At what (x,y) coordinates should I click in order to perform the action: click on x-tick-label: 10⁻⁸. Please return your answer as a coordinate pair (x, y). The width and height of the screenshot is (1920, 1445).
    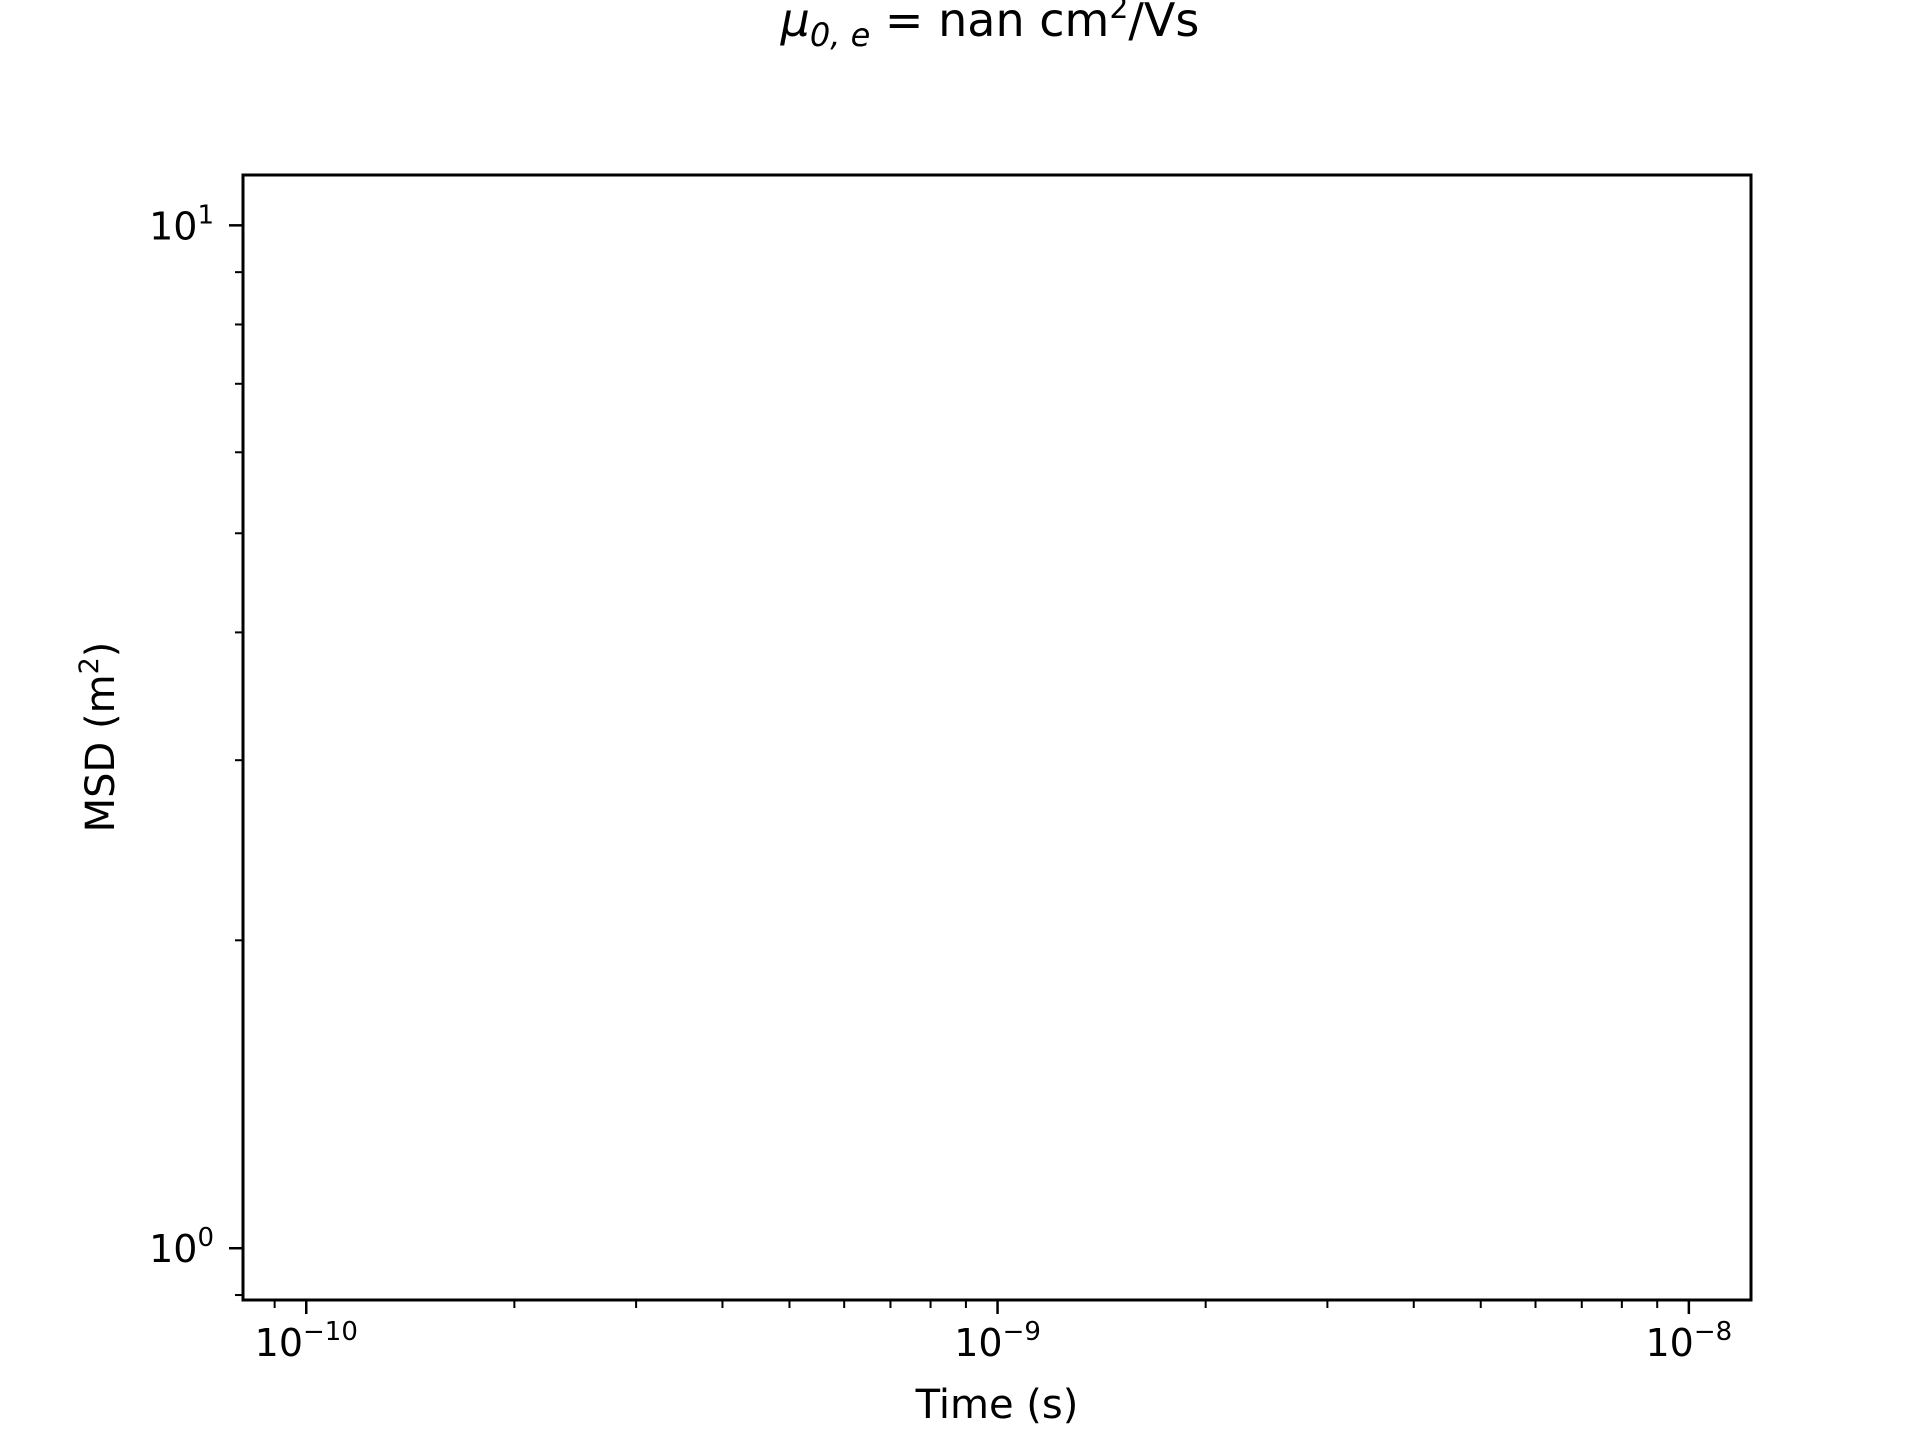
    Looking at the image, I should click on (1689, 1341).